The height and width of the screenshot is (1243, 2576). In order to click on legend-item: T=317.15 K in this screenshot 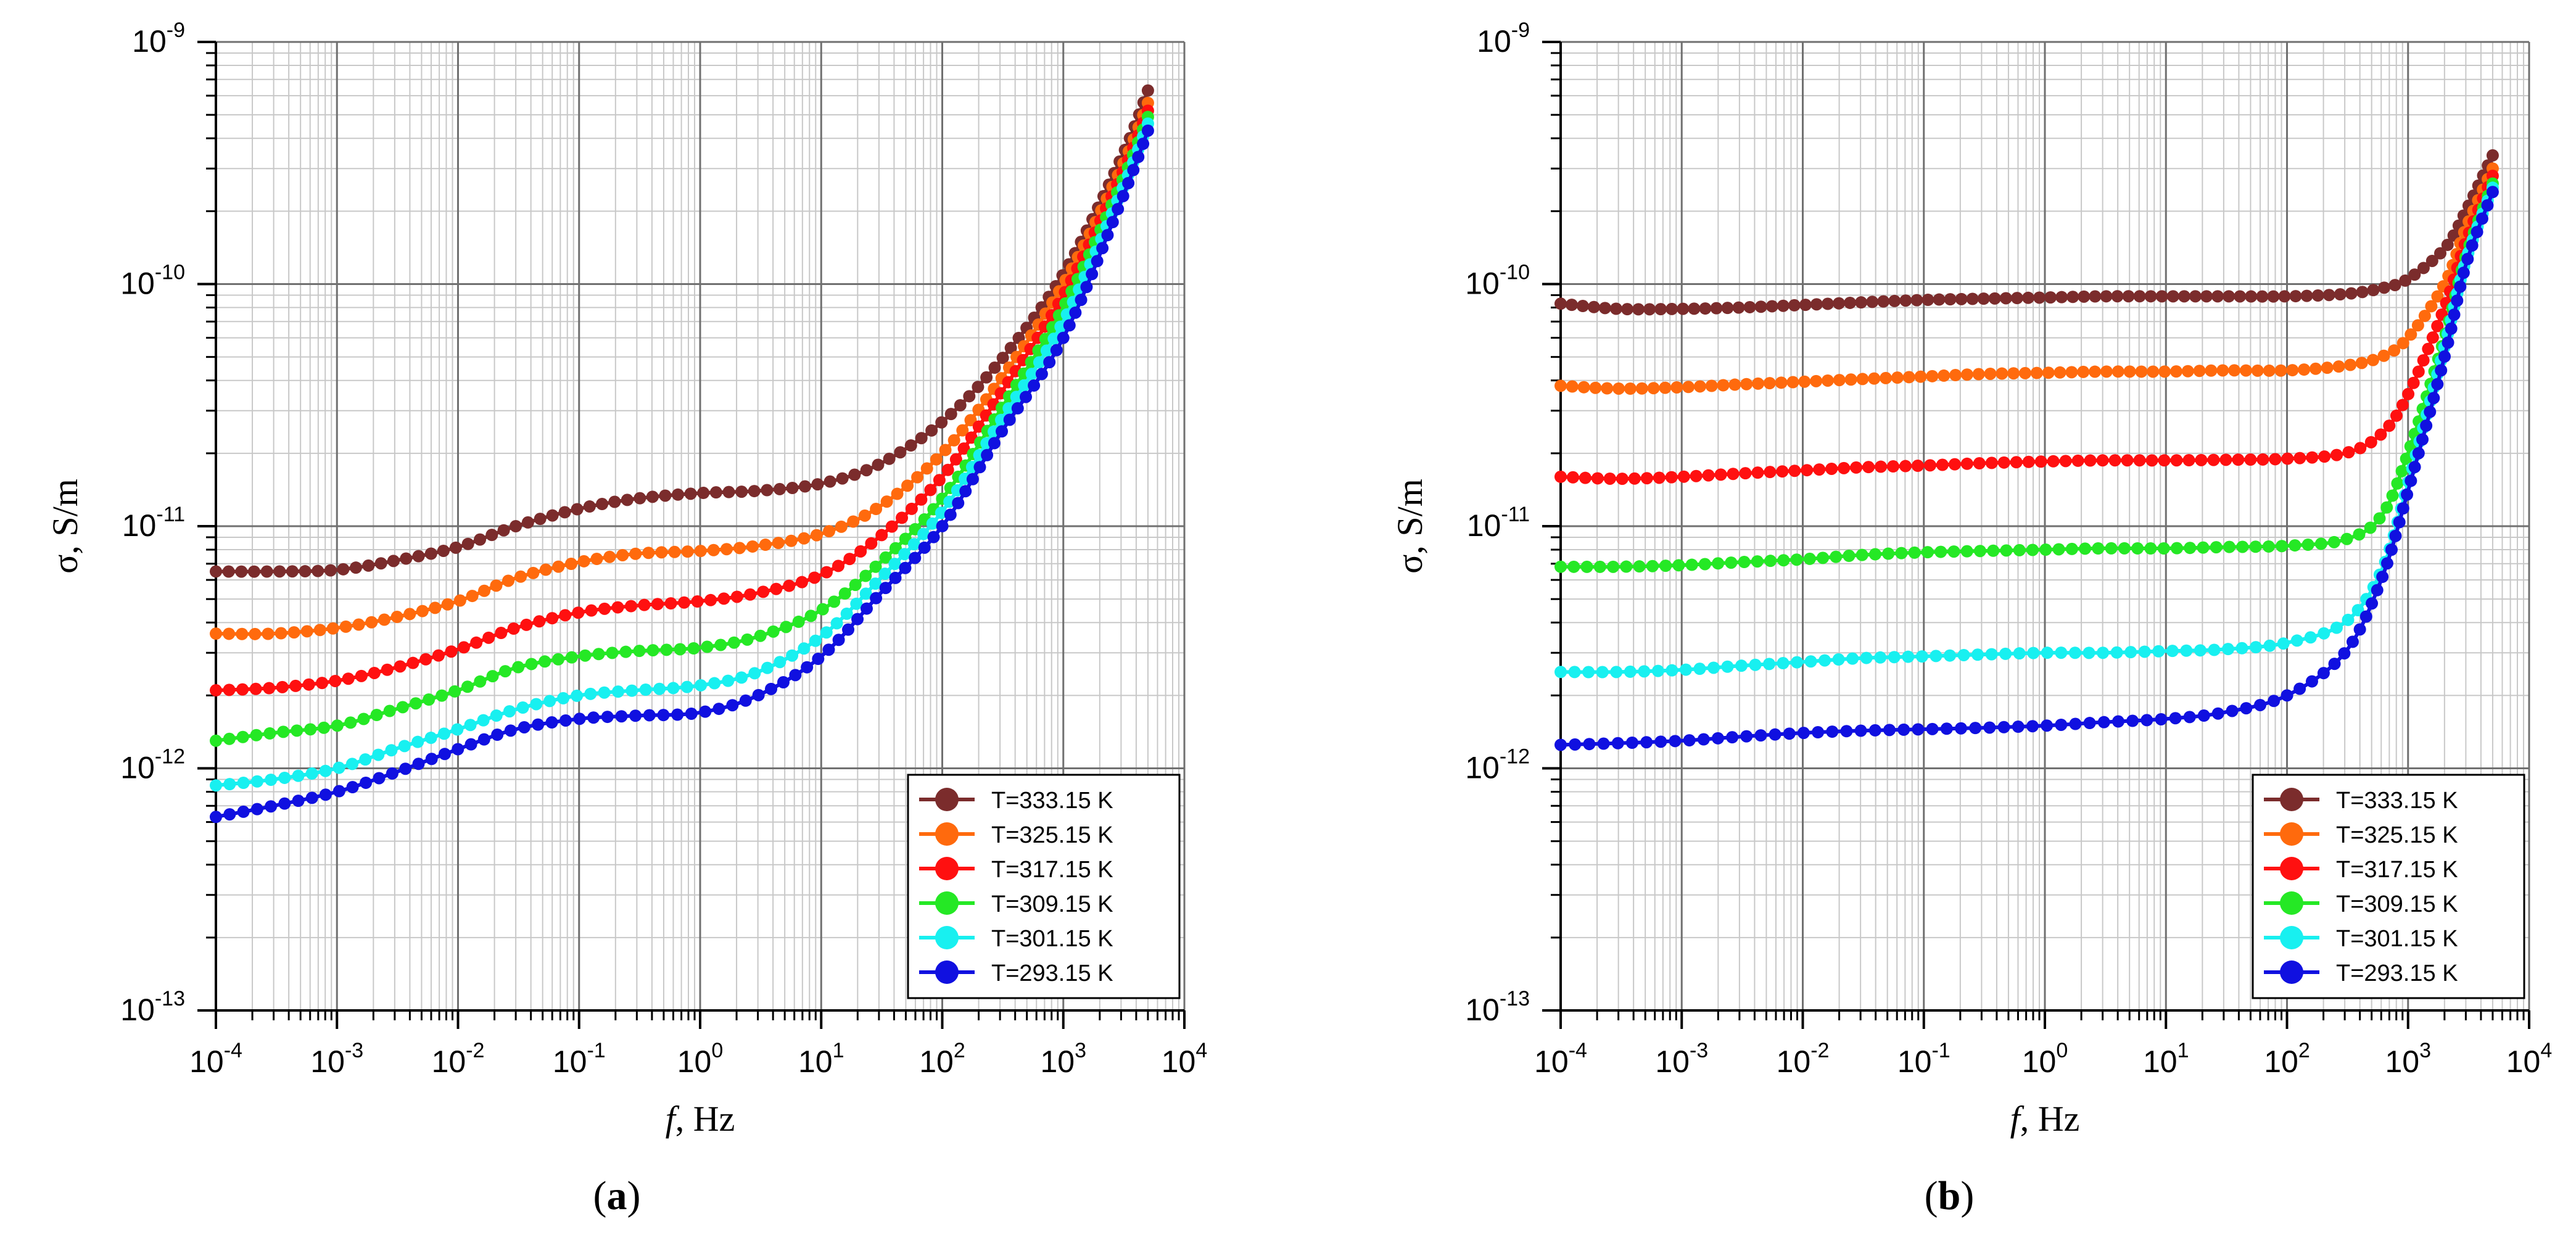, I will do `click(1016, 870)`.